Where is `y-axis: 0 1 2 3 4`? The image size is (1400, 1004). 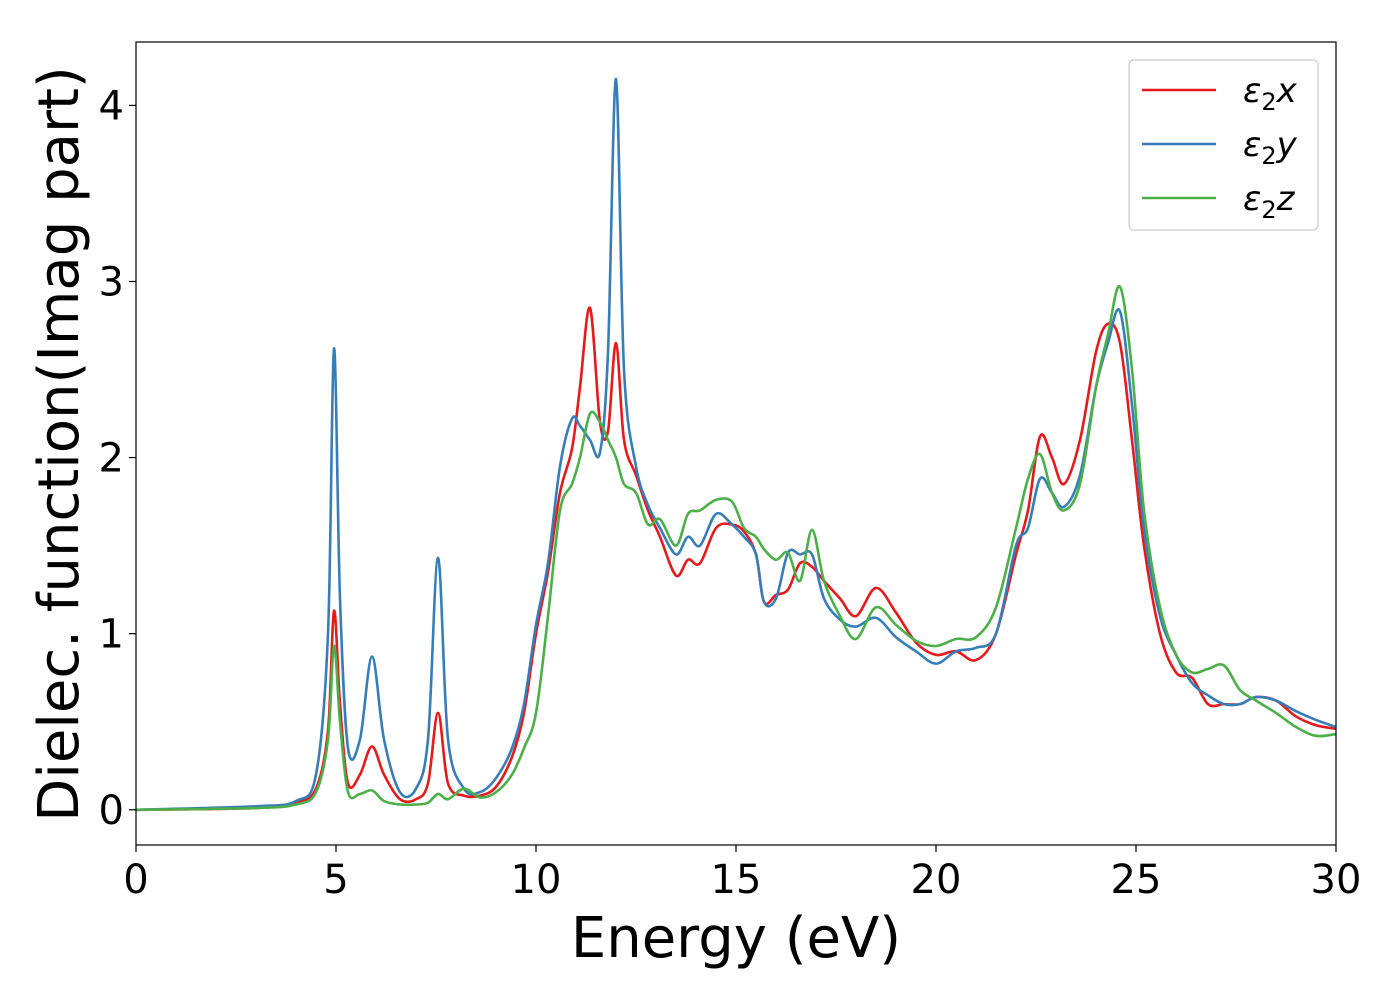 y-axis: 0 1 2 3 4 is located at coordinates (117, 458).